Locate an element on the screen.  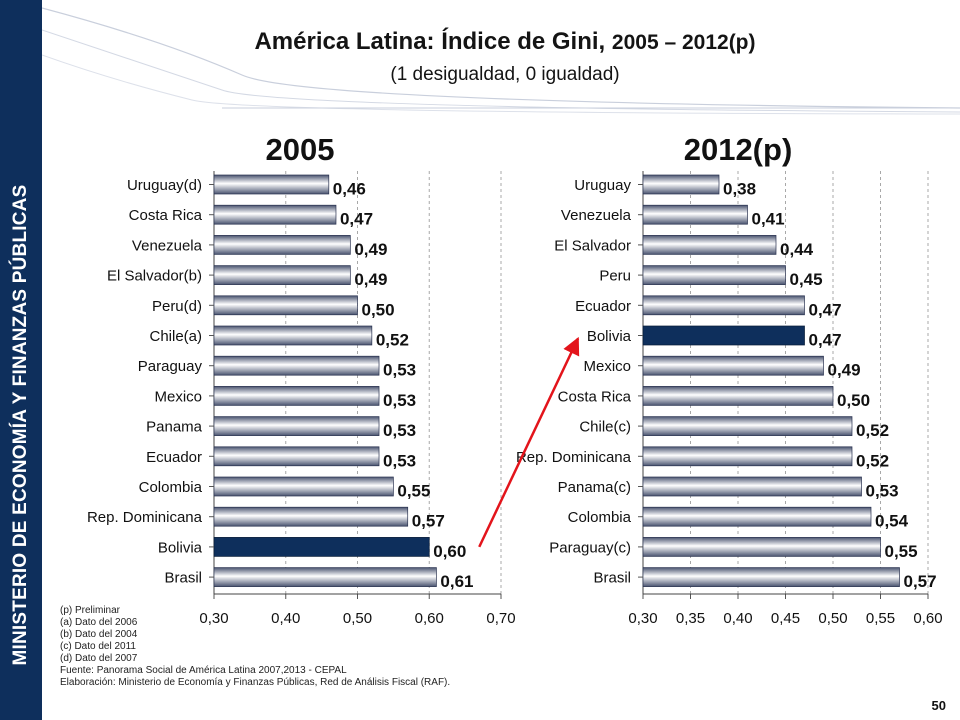
footnote: (d) Dato del 2007 is located at coordinates (99, 658).